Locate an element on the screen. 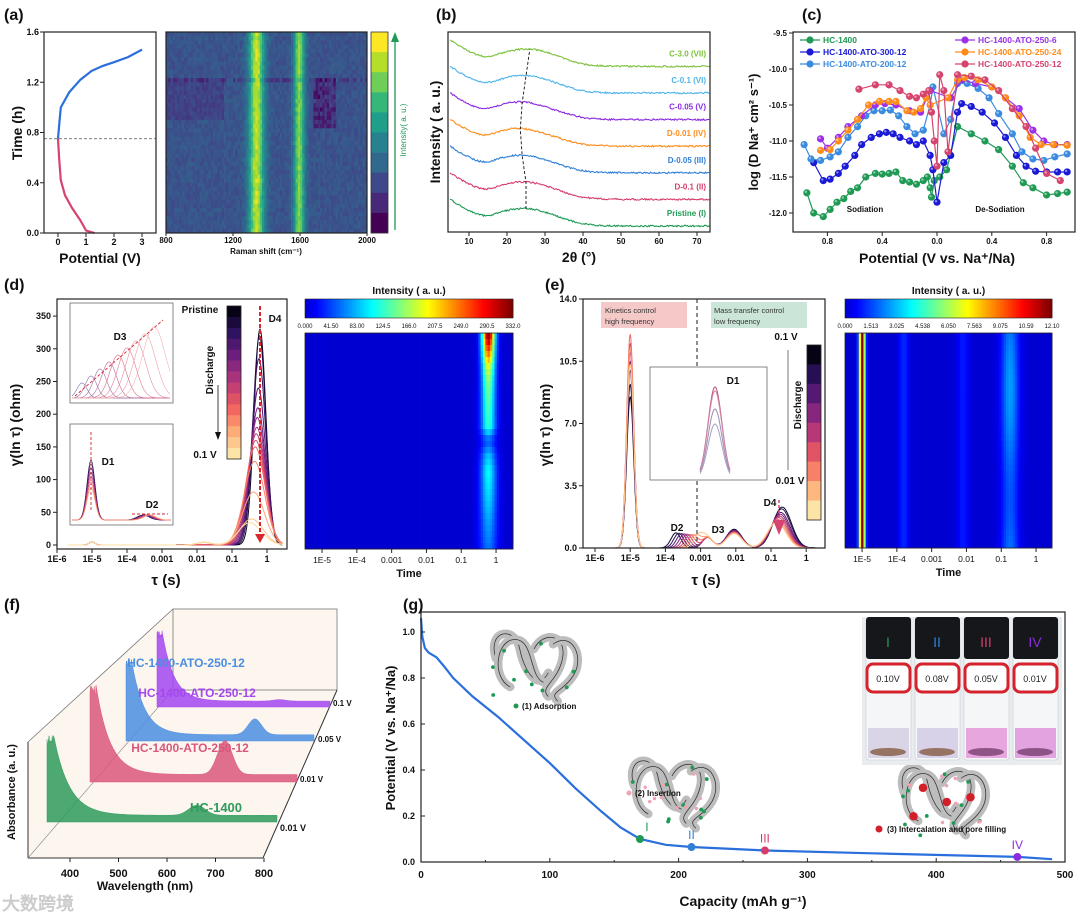 Image resolution: width=1080 pixels, height=915 pixels. inset-d1-d2 is located at coordinates (121, 474).